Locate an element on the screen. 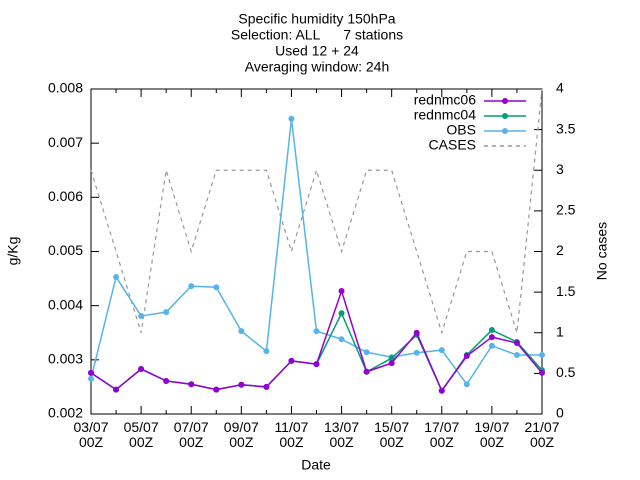 This screenshot has height=480, width=640. chart-subtitle: Selection: ALL 7 stations is located at coordinates (317, 35).